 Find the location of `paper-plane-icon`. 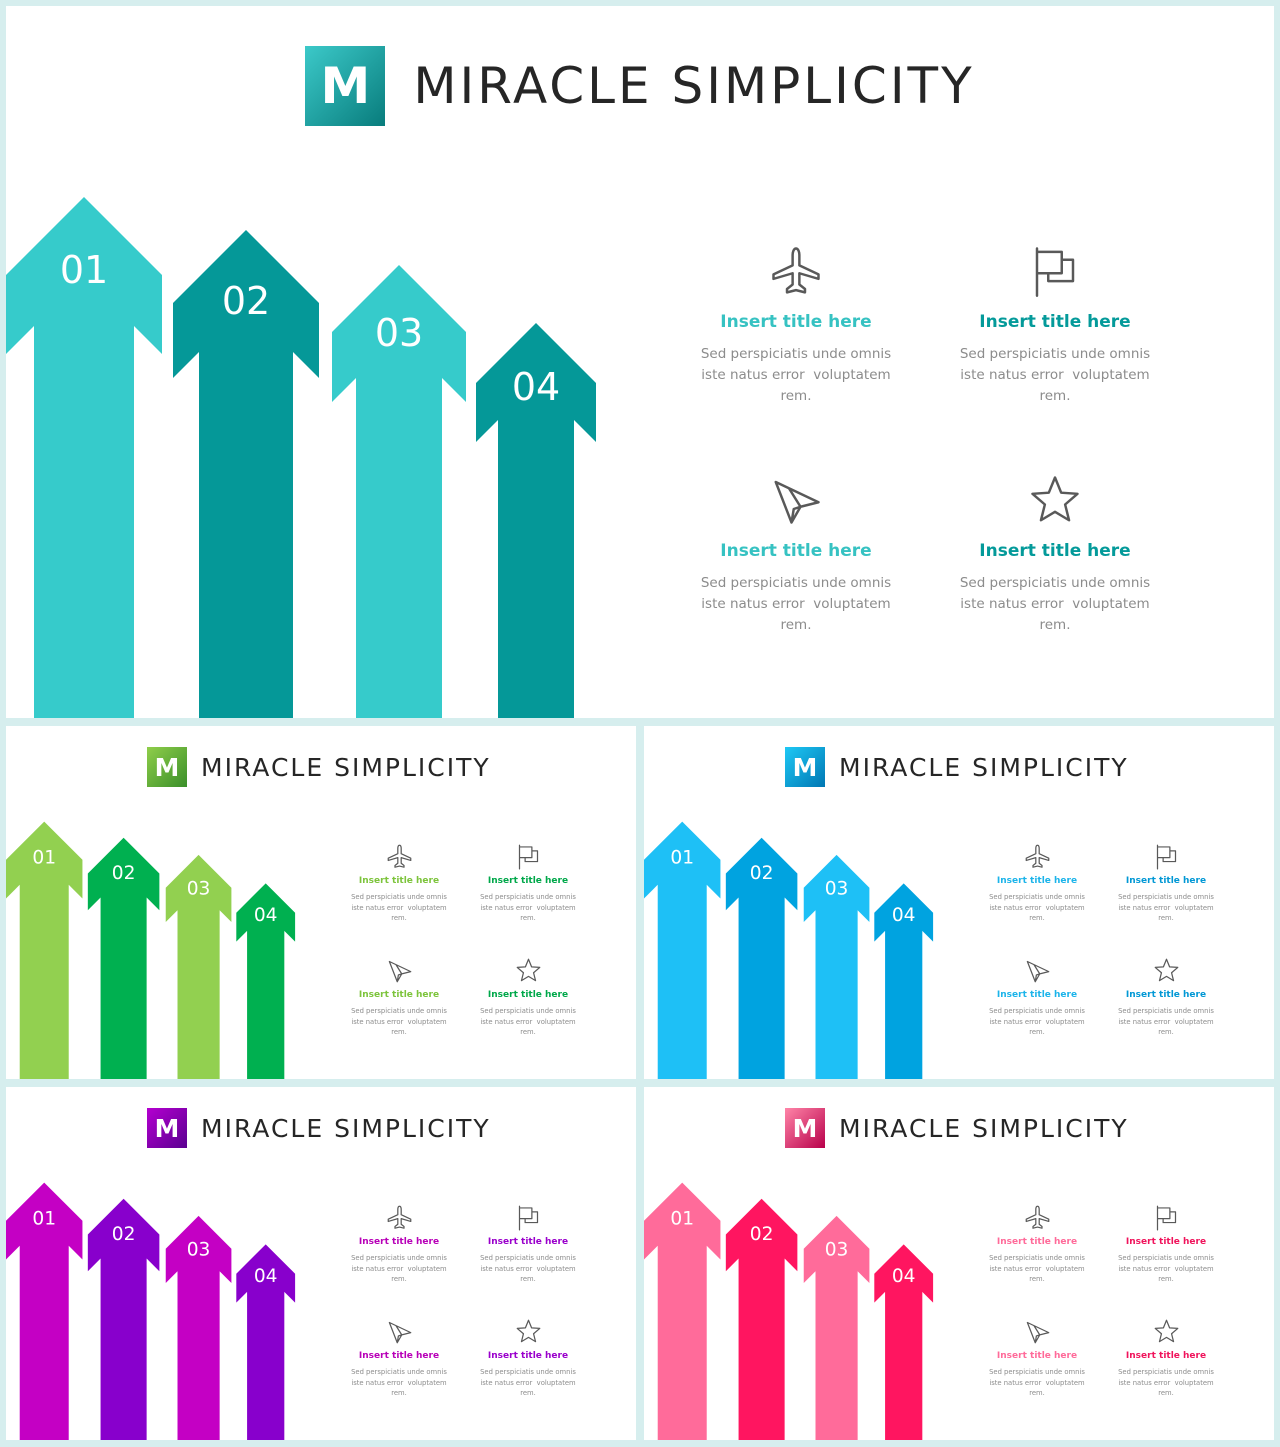

paper-plane-icon is located at coordinates (399, 1332).